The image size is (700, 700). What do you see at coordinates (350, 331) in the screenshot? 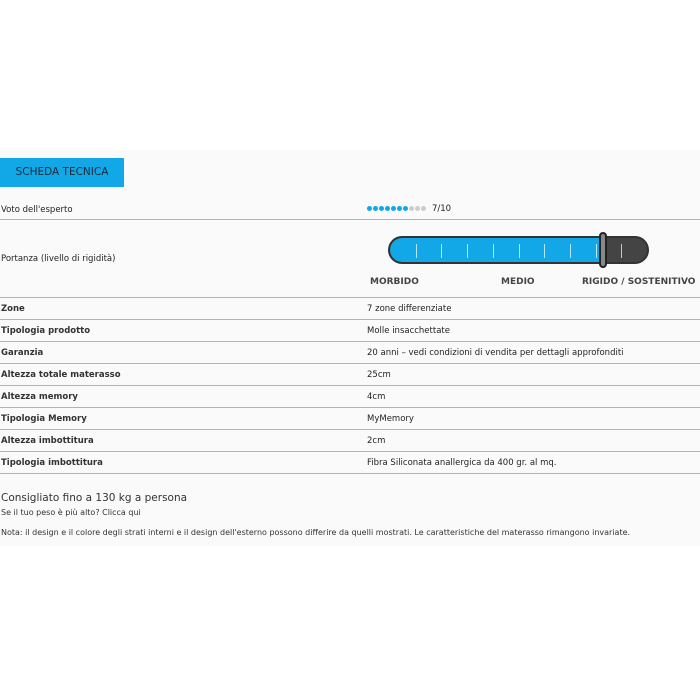
I see `spec-row: Tipologia prodotto Molle insacchettate` at bounding box center [350, 331].